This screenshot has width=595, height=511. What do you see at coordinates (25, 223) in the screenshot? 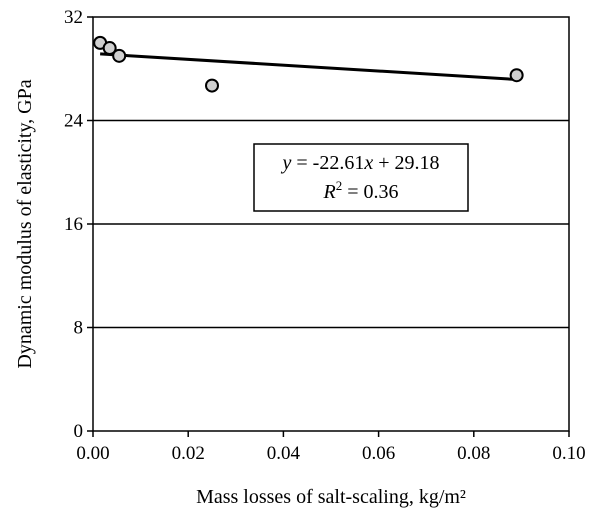
I see `y-axis-title: Dynamic modulus of elasticity, GPa` at bounding box center [25, 223].